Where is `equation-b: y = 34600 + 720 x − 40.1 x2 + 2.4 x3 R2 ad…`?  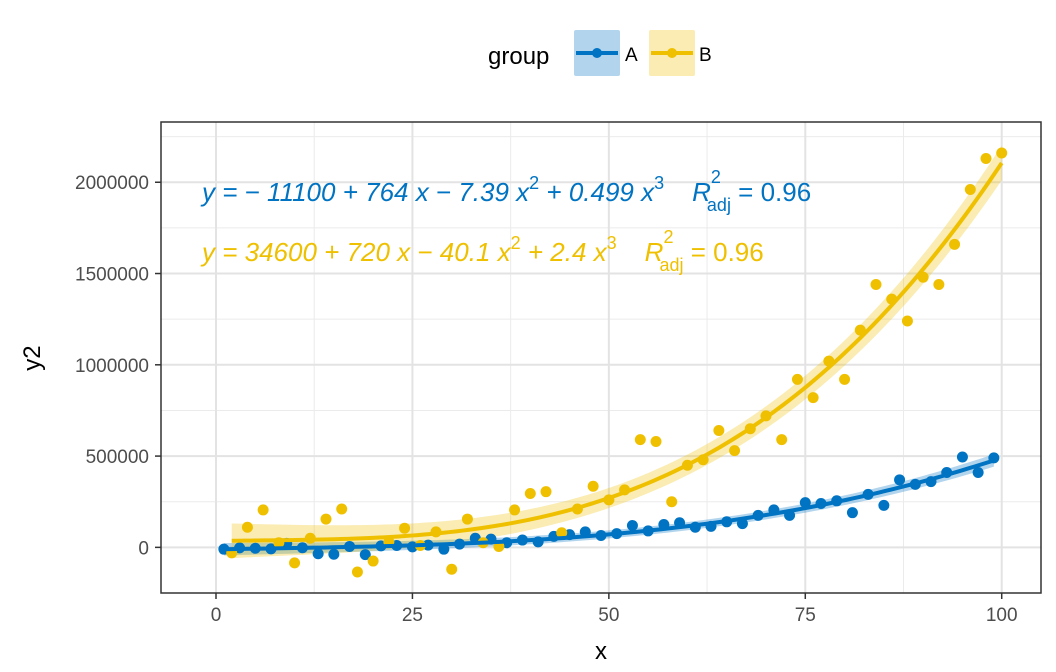
equation-b: y = 34600 + 720 x − 40.1 x2 + 2.4 x3 R2 ad… is located at coordinates (482, 251).